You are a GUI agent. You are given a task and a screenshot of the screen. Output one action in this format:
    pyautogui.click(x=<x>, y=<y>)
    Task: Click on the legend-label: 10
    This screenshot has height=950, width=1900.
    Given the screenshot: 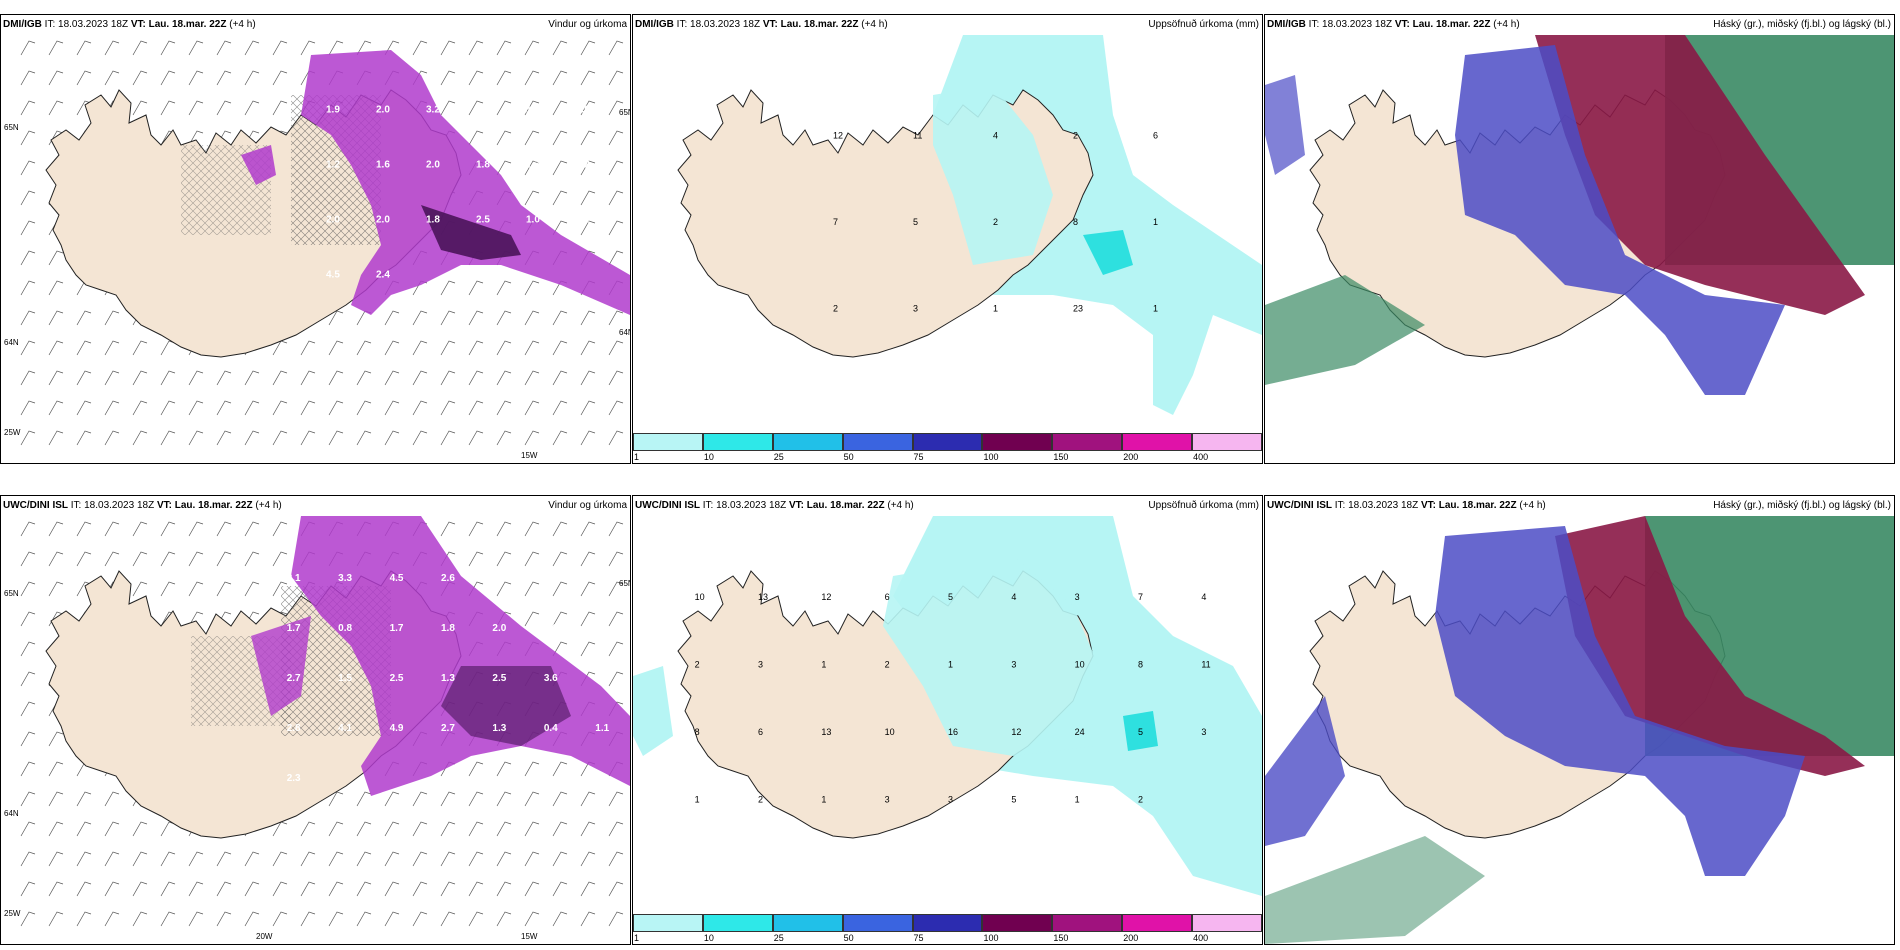 What is the action you would take?
    pyautogui.click(x=708, y=457)
    